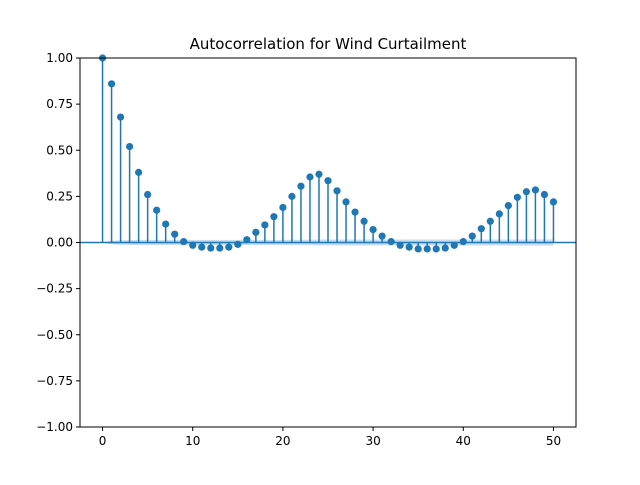  What do you see at coordinates (54, 427) in the screenshot?
I see `y-tick-label: −1.00` at bounding box center [54, 427].